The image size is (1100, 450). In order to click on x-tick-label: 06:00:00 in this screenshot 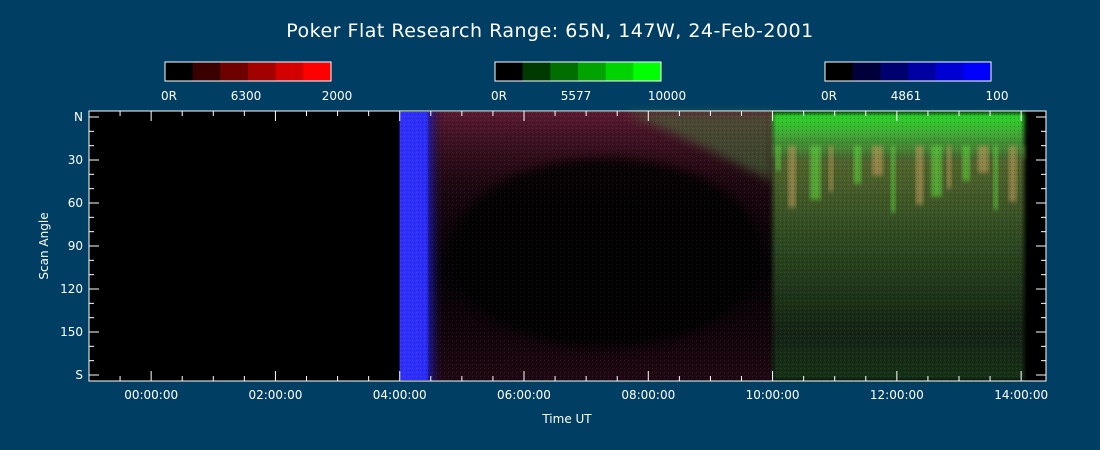, I will do `click(524, 395)`.